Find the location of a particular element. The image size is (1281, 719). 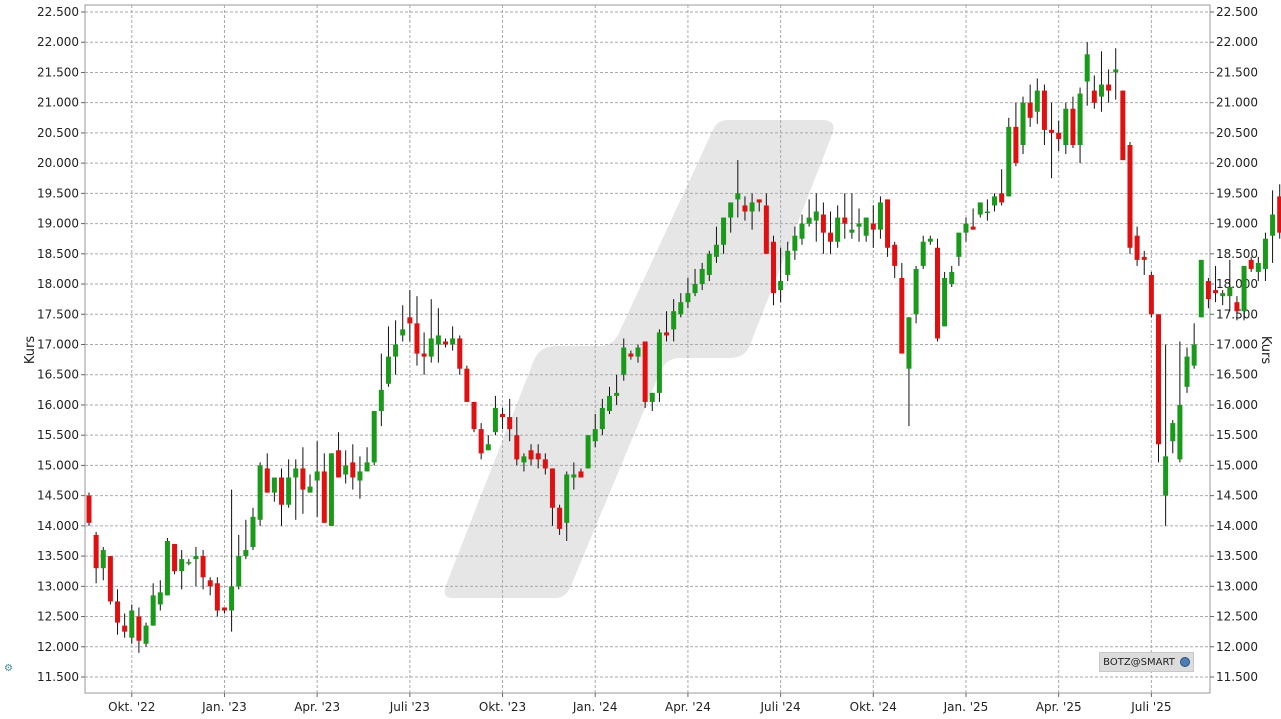

y-tick-label: 17.000 is located at coordinates (1237, 345).